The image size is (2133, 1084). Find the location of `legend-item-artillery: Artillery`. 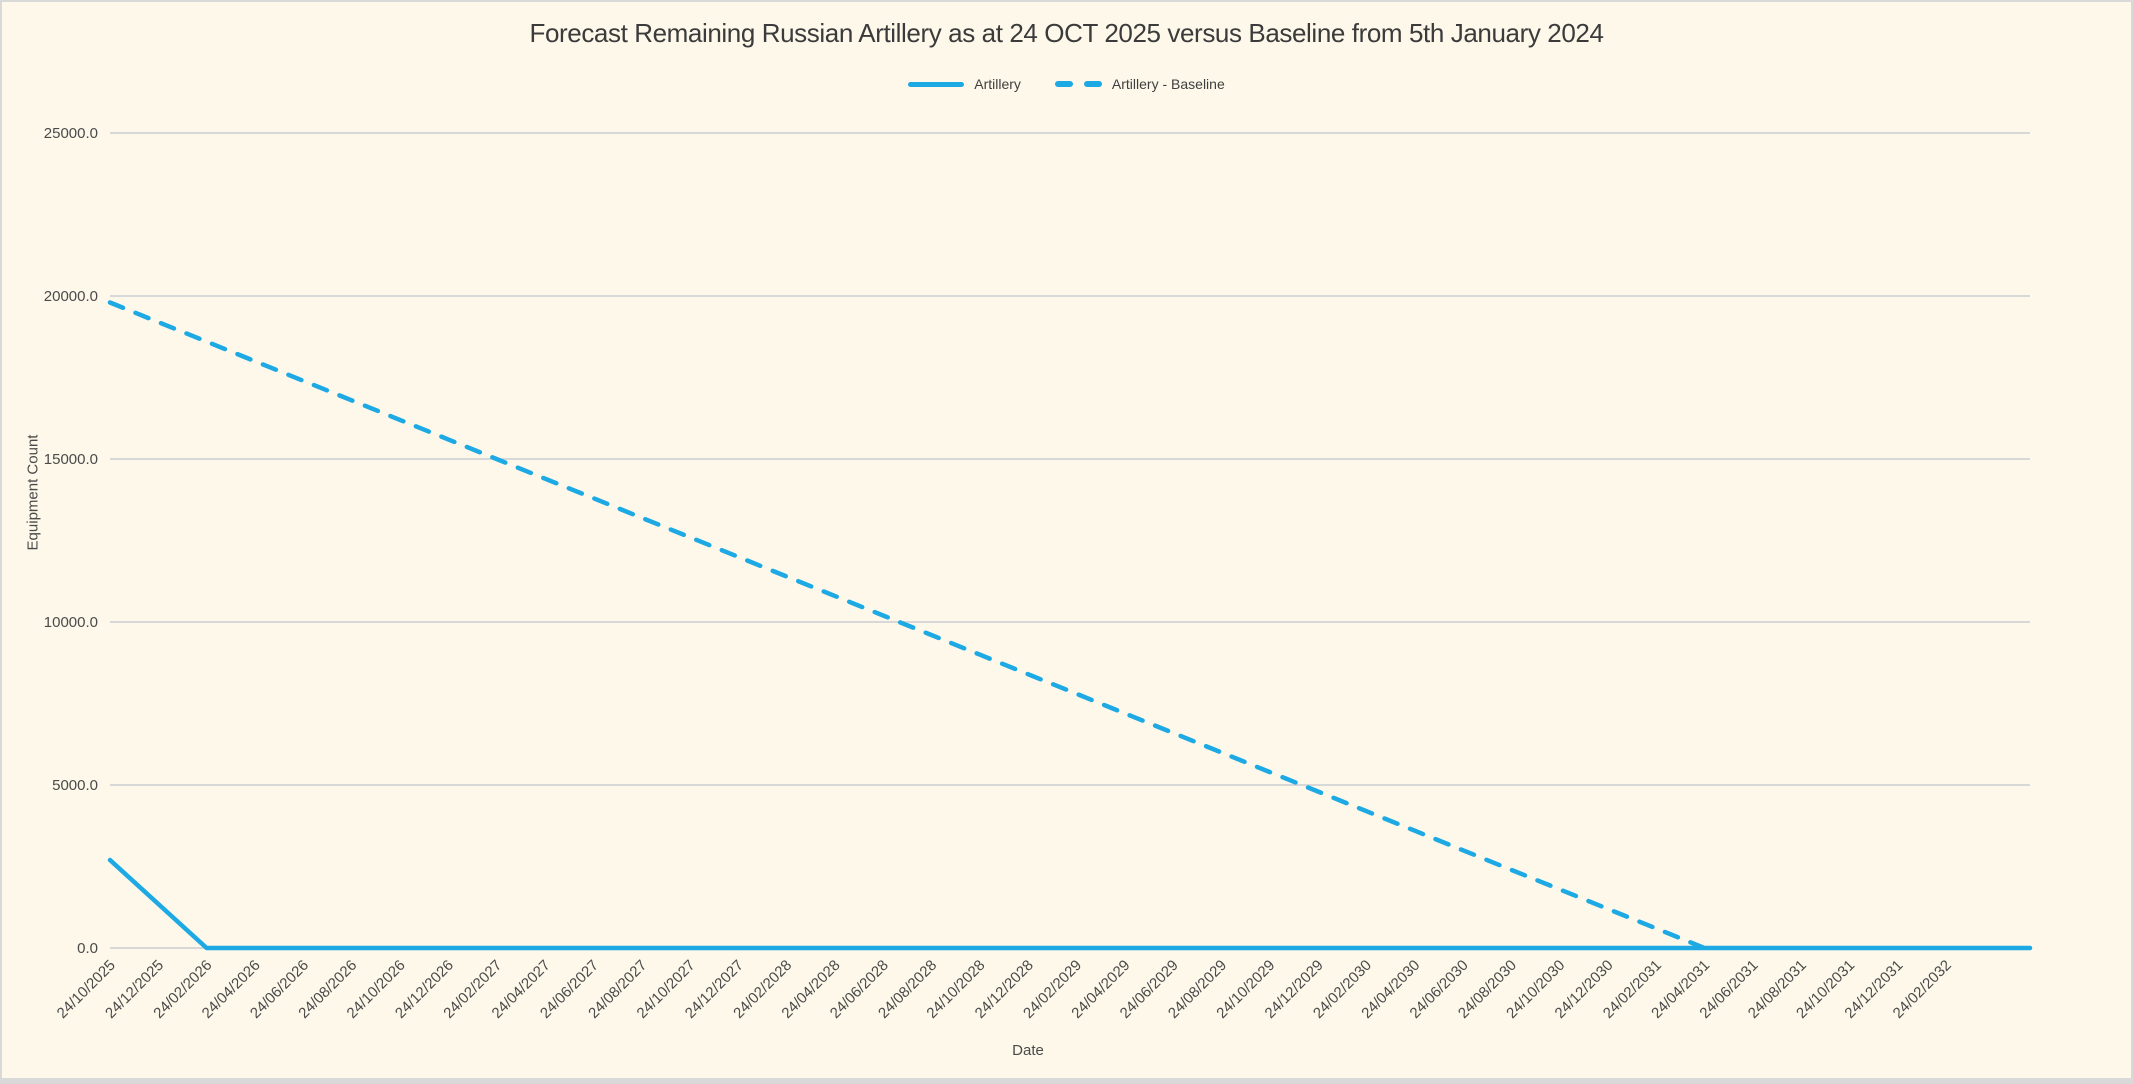

legend-item-artillery: Artillery is located at coordinates (964, 84).